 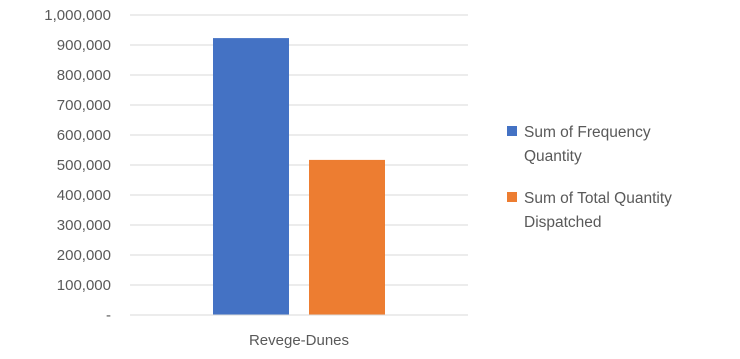 I want to click on legend-label-line: Sum of Total Quantity, so click(x=598, y=198).